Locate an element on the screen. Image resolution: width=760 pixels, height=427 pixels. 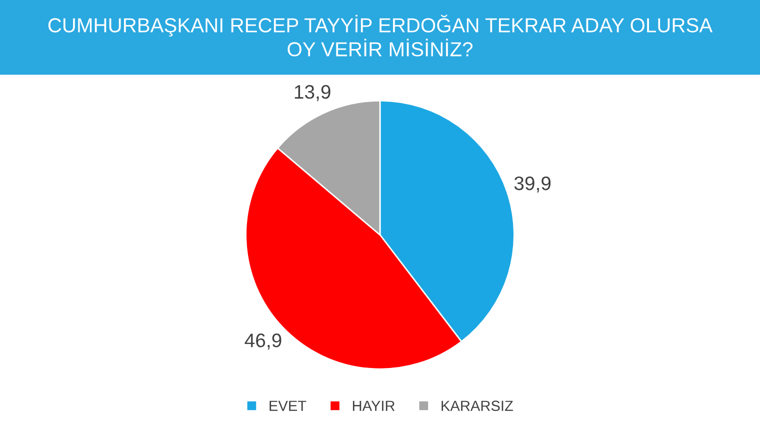
legend-label: EVET is located at coordinates (288, 405).